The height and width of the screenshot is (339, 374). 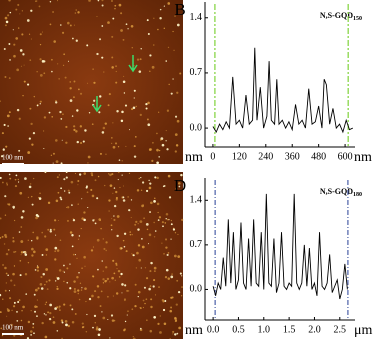 I want to click on y-tick-label: 0.0, so click(x=196, y=127).